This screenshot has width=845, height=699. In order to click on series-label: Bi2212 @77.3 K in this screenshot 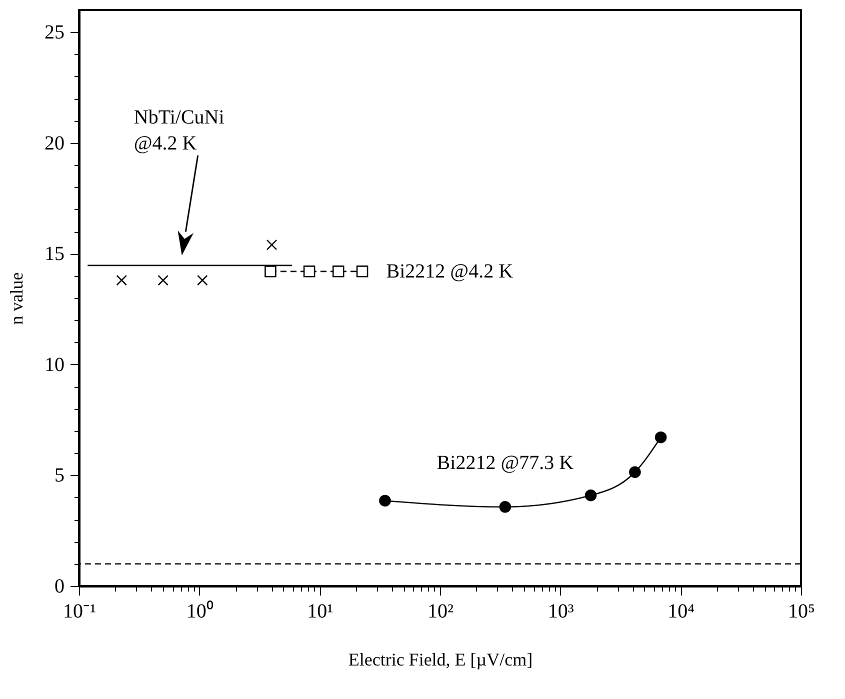, I will do `click(505, 463)`.